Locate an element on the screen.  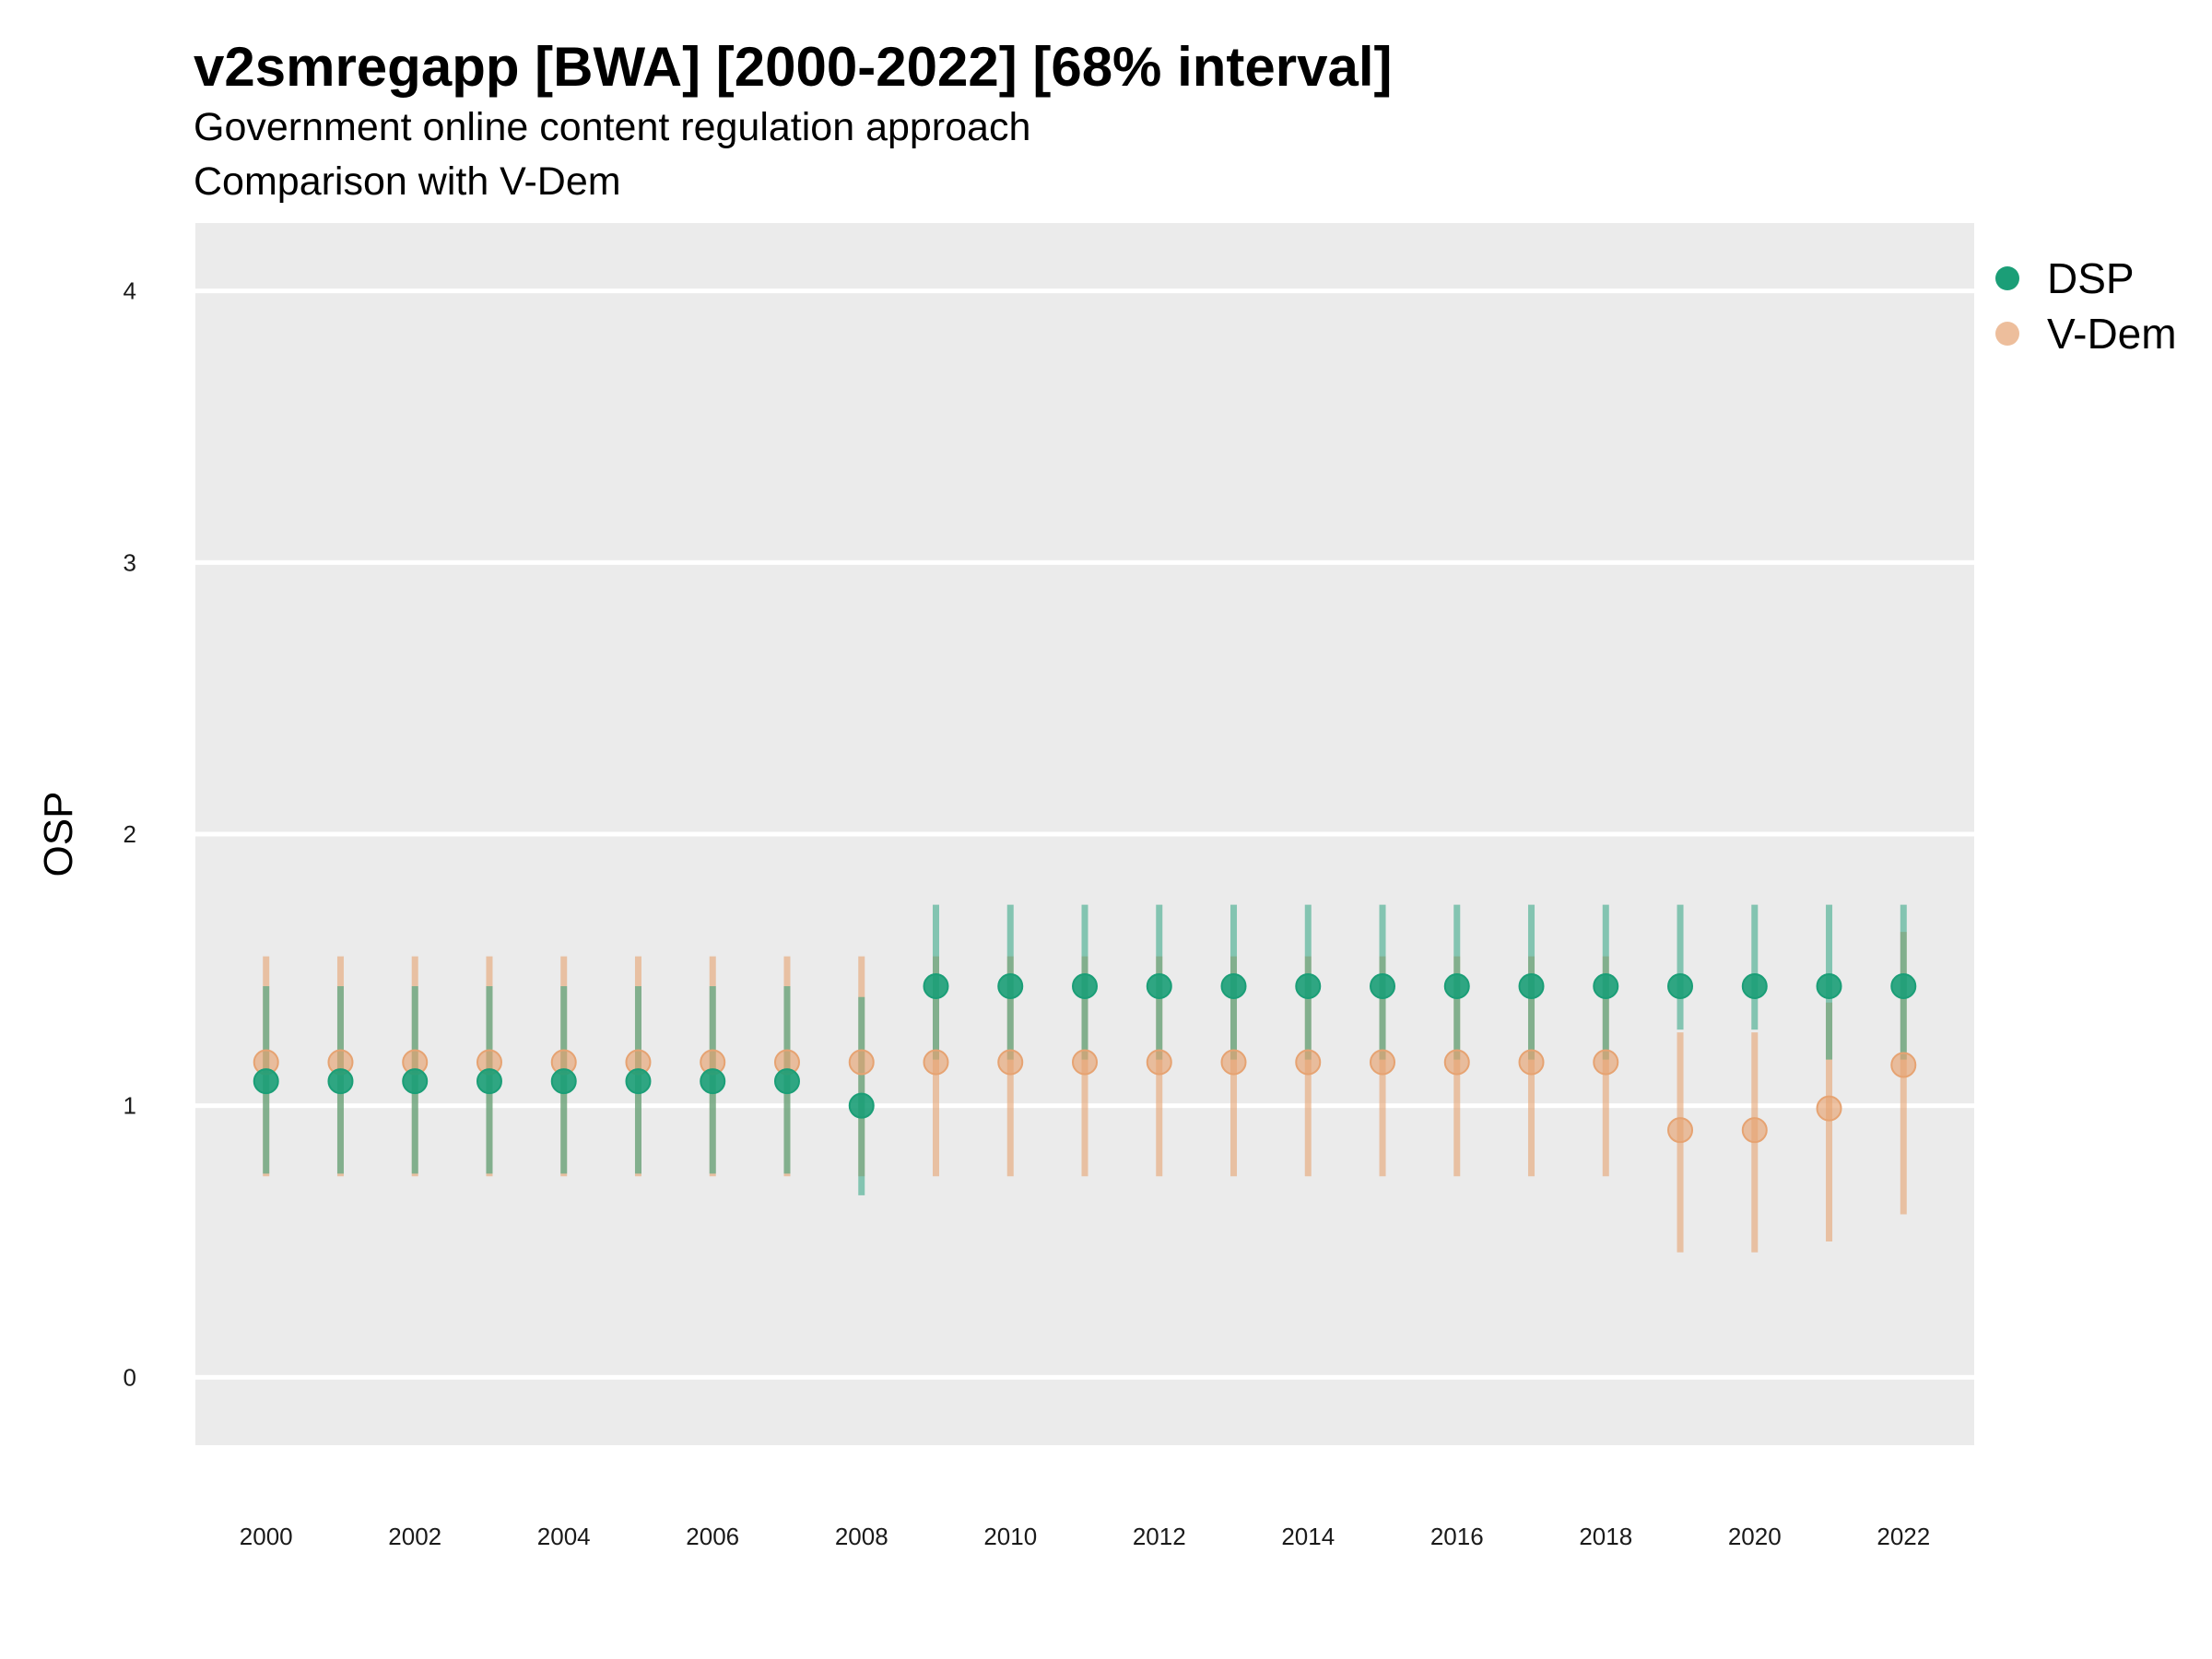
x-tick-label: 2018 is located at coordinates (1605, 1536).